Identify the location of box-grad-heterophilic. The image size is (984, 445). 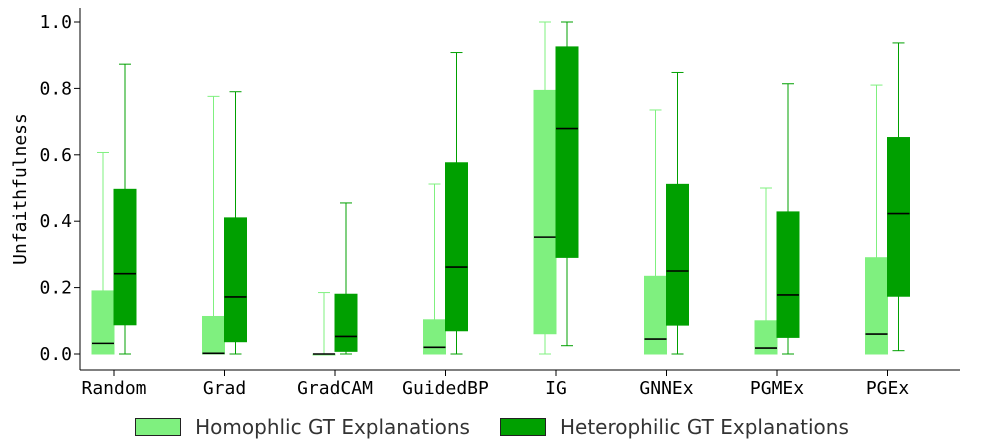
(236, 223).